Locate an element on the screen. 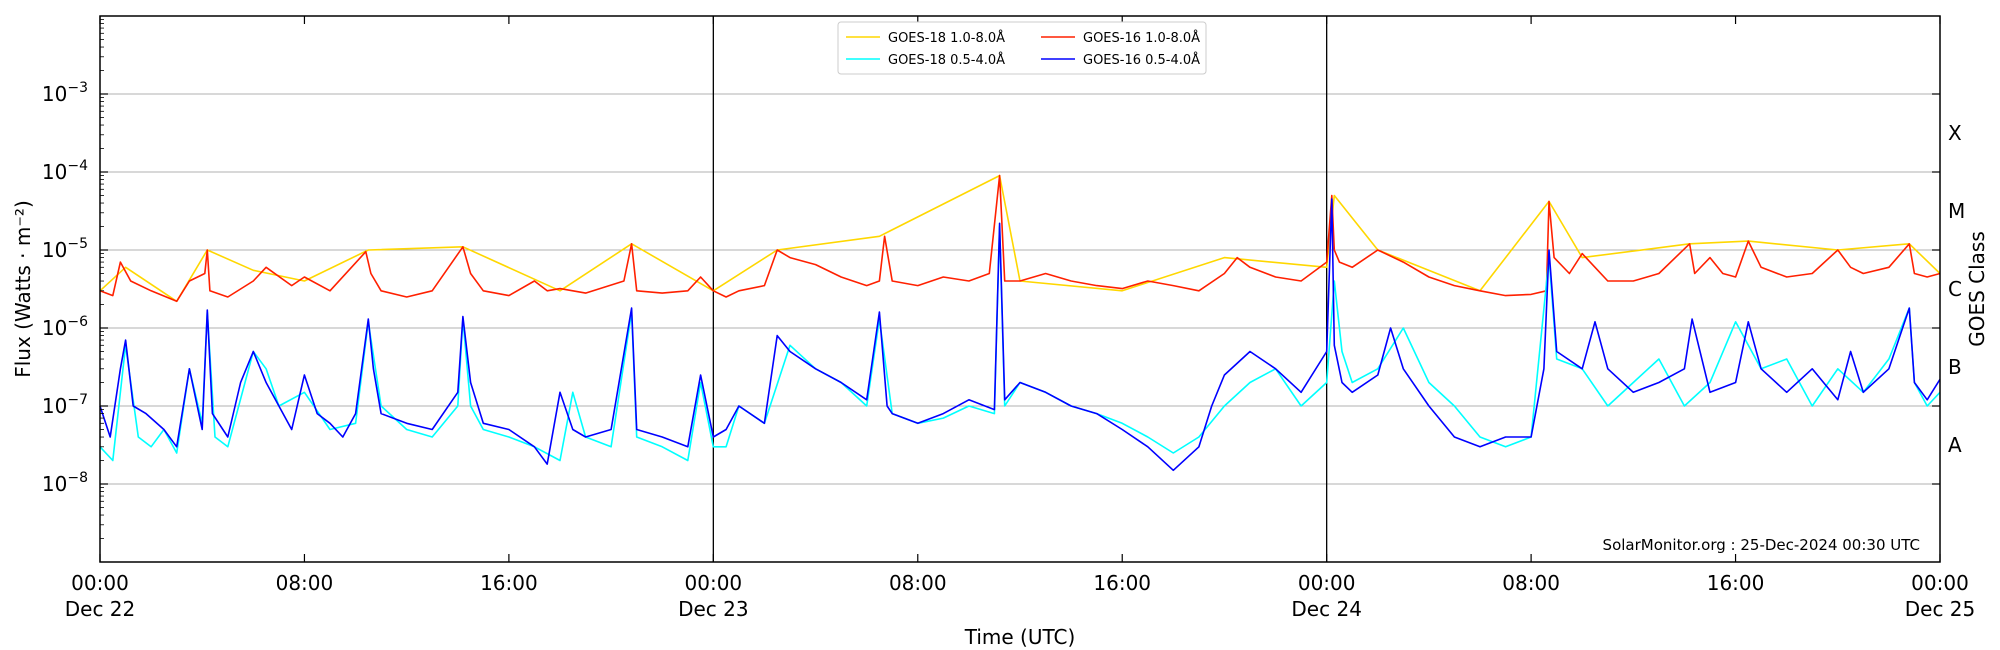 The image size is (2000, 650). goes-class-label: C is located at coordinates (1955, 289).